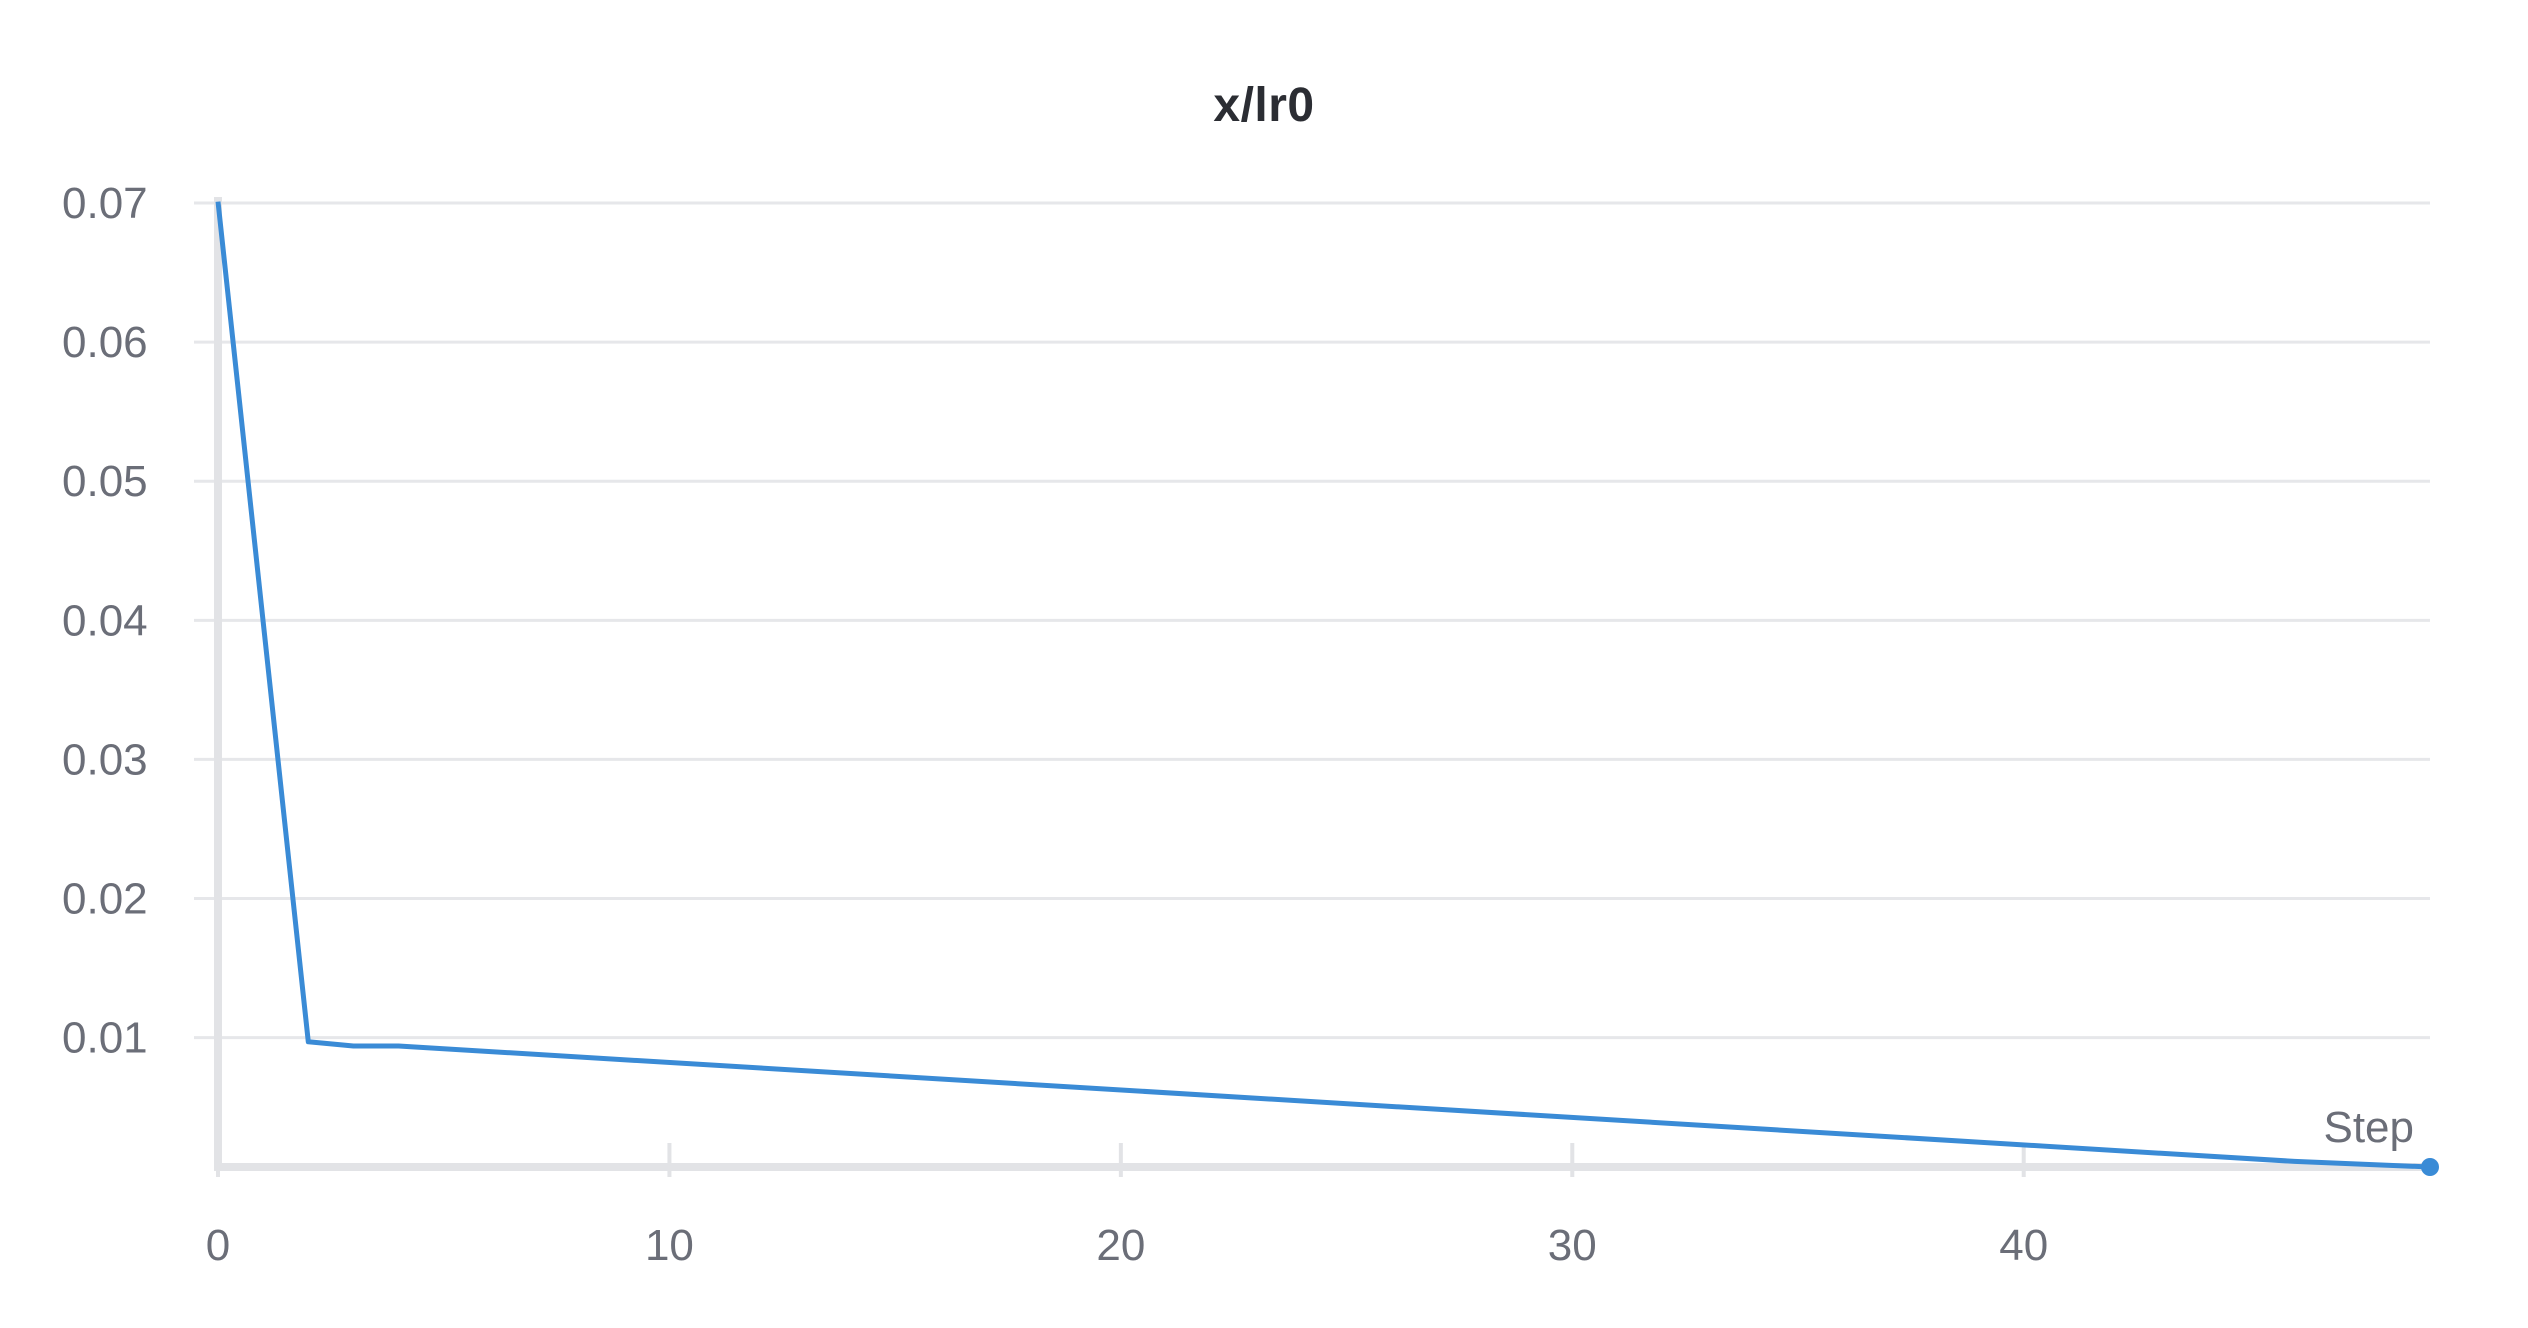  I want to click on y-tick-label: 0.05, so click(105, 481).